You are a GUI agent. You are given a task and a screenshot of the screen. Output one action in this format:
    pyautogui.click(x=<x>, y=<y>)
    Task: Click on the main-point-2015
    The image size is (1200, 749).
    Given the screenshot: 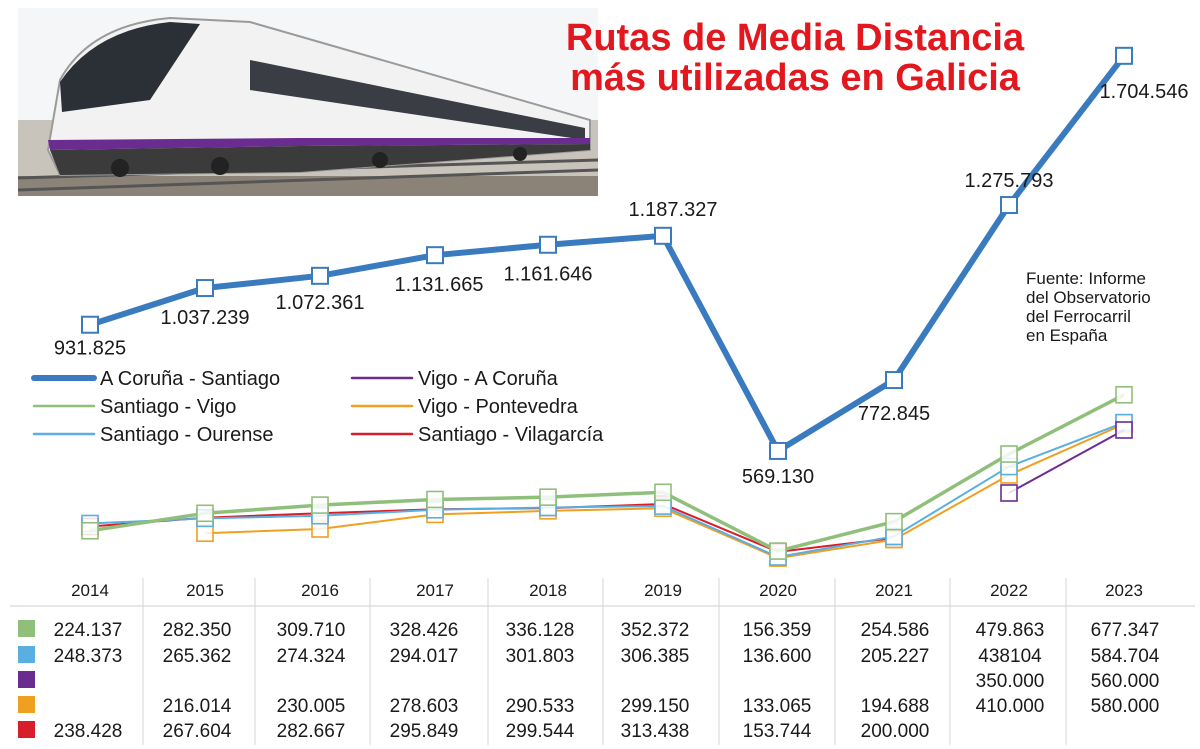 What is the action you would take?
    pyautogui.click(x=205, y=288)
    